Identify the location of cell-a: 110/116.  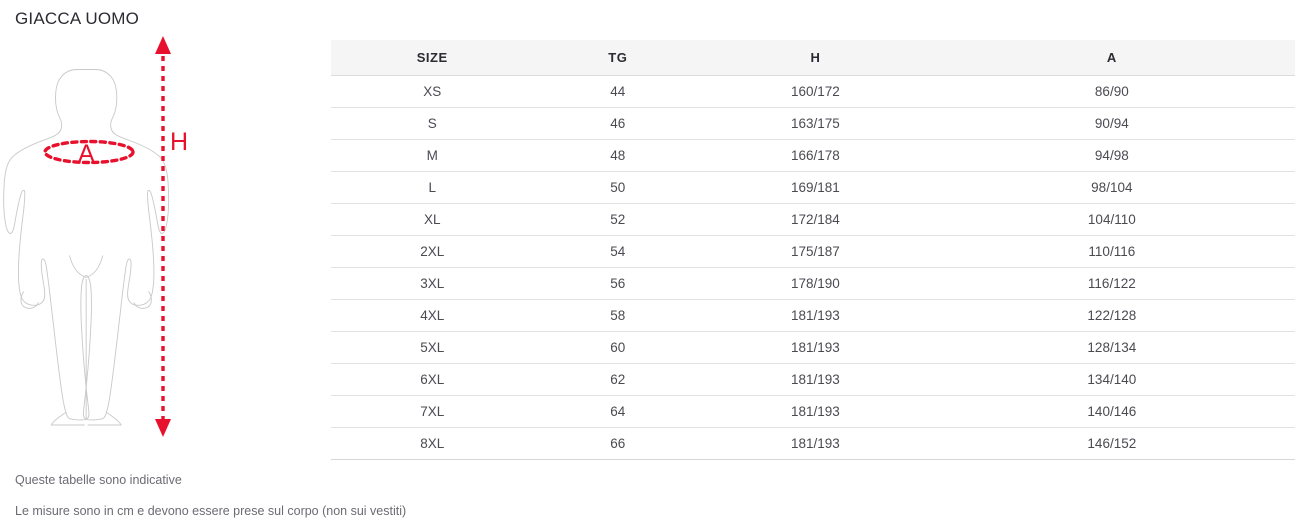
(1111, 251).